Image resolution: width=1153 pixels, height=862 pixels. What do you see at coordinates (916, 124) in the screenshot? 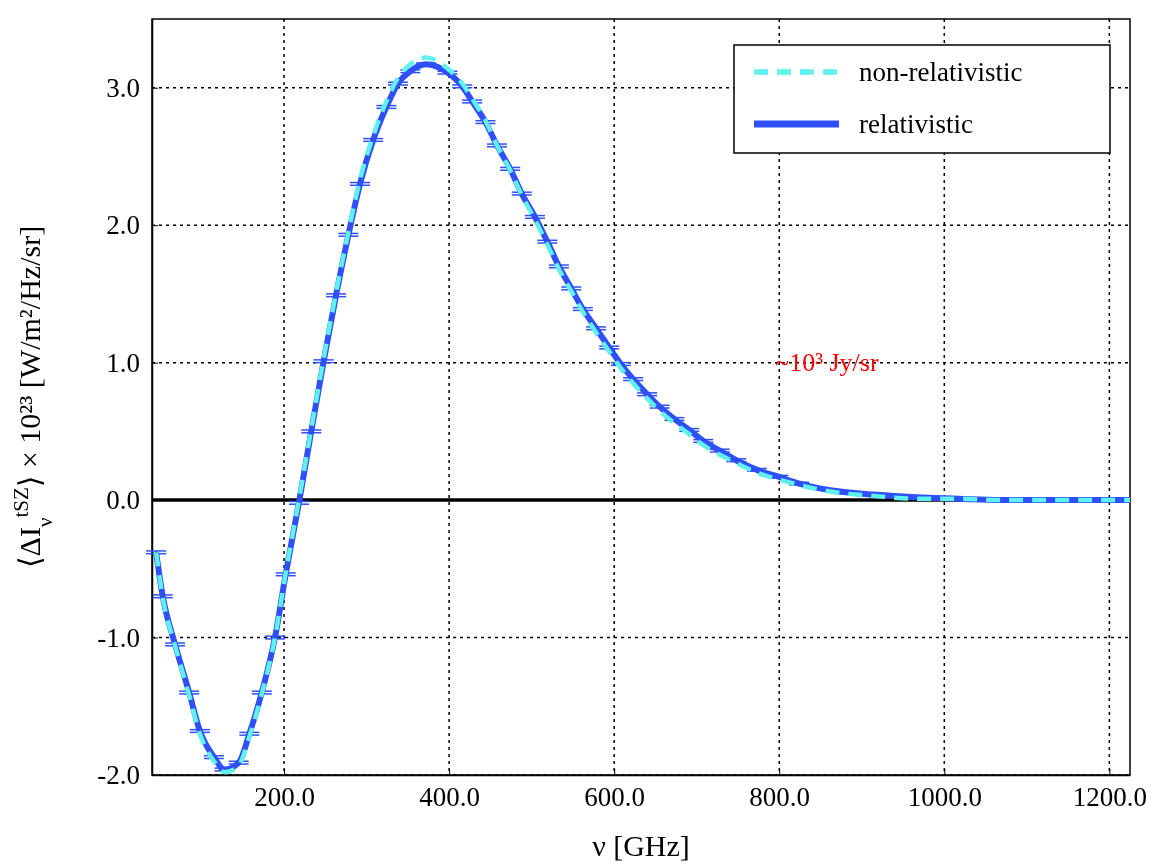
I see `legend-label: relativistic` at bounding box center [916, 124].